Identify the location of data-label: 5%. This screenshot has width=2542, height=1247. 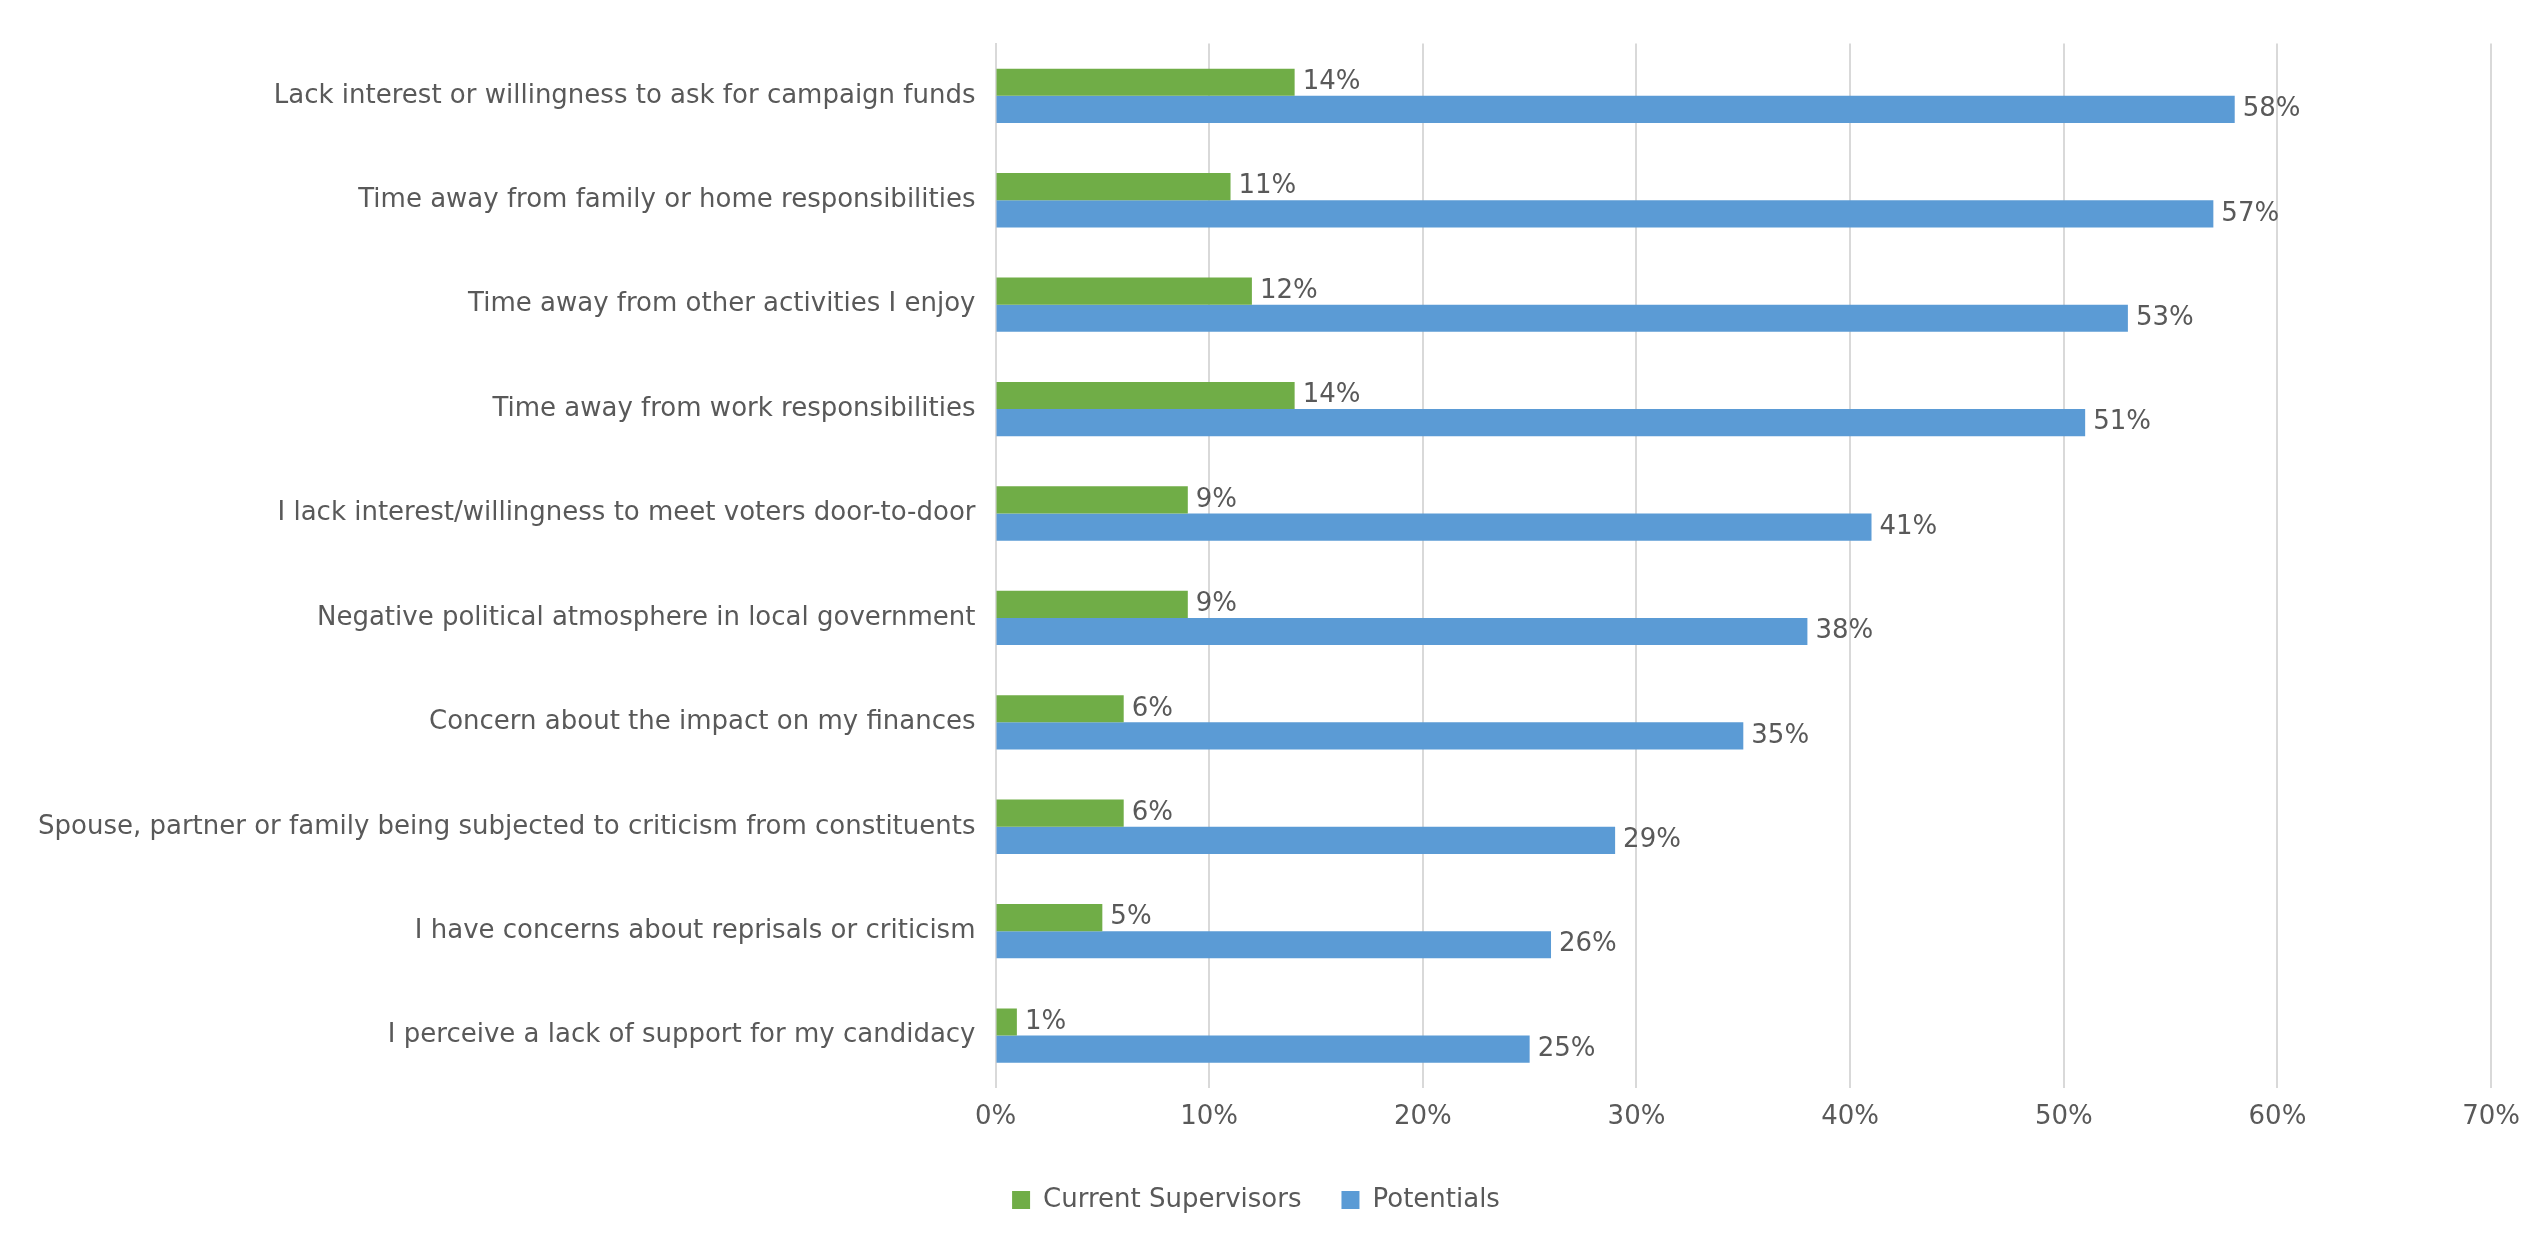
(1131, 915).